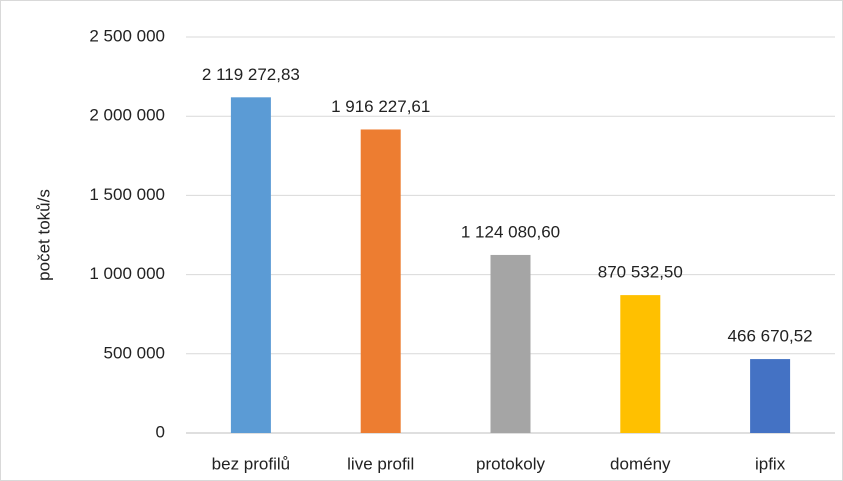 Image resolution: width=843 pixels, height=481 pixels. What do you see at coordinates (127, 273) in the screenshot?
I see `y-tick-label: 1 000 000` at bounding box center [127, 273].